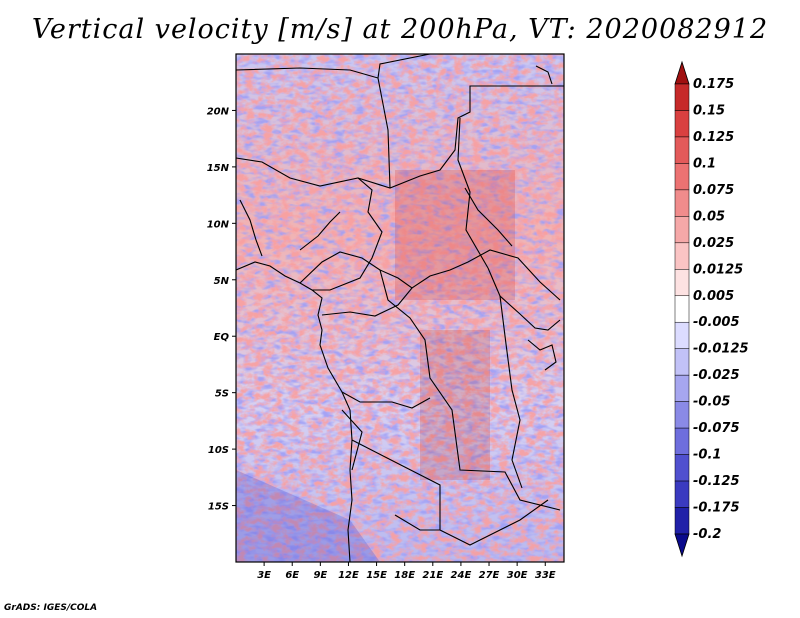  What do you see at coordinates (716, 375) in the screenshot?
I see `colorbar-label: -0.025` at bounding box center [716, 375].